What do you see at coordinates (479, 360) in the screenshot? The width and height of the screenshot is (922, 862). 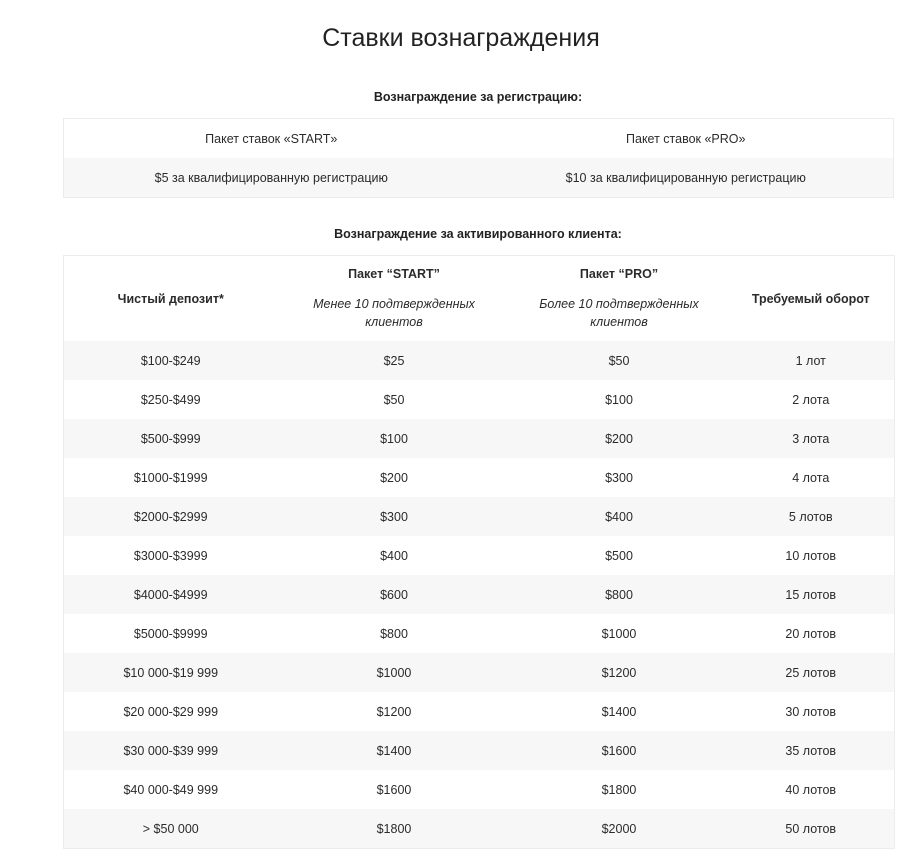 I see `table-row: $100-$249 $25 $50 1 лот` at bounding box center [479, 360].